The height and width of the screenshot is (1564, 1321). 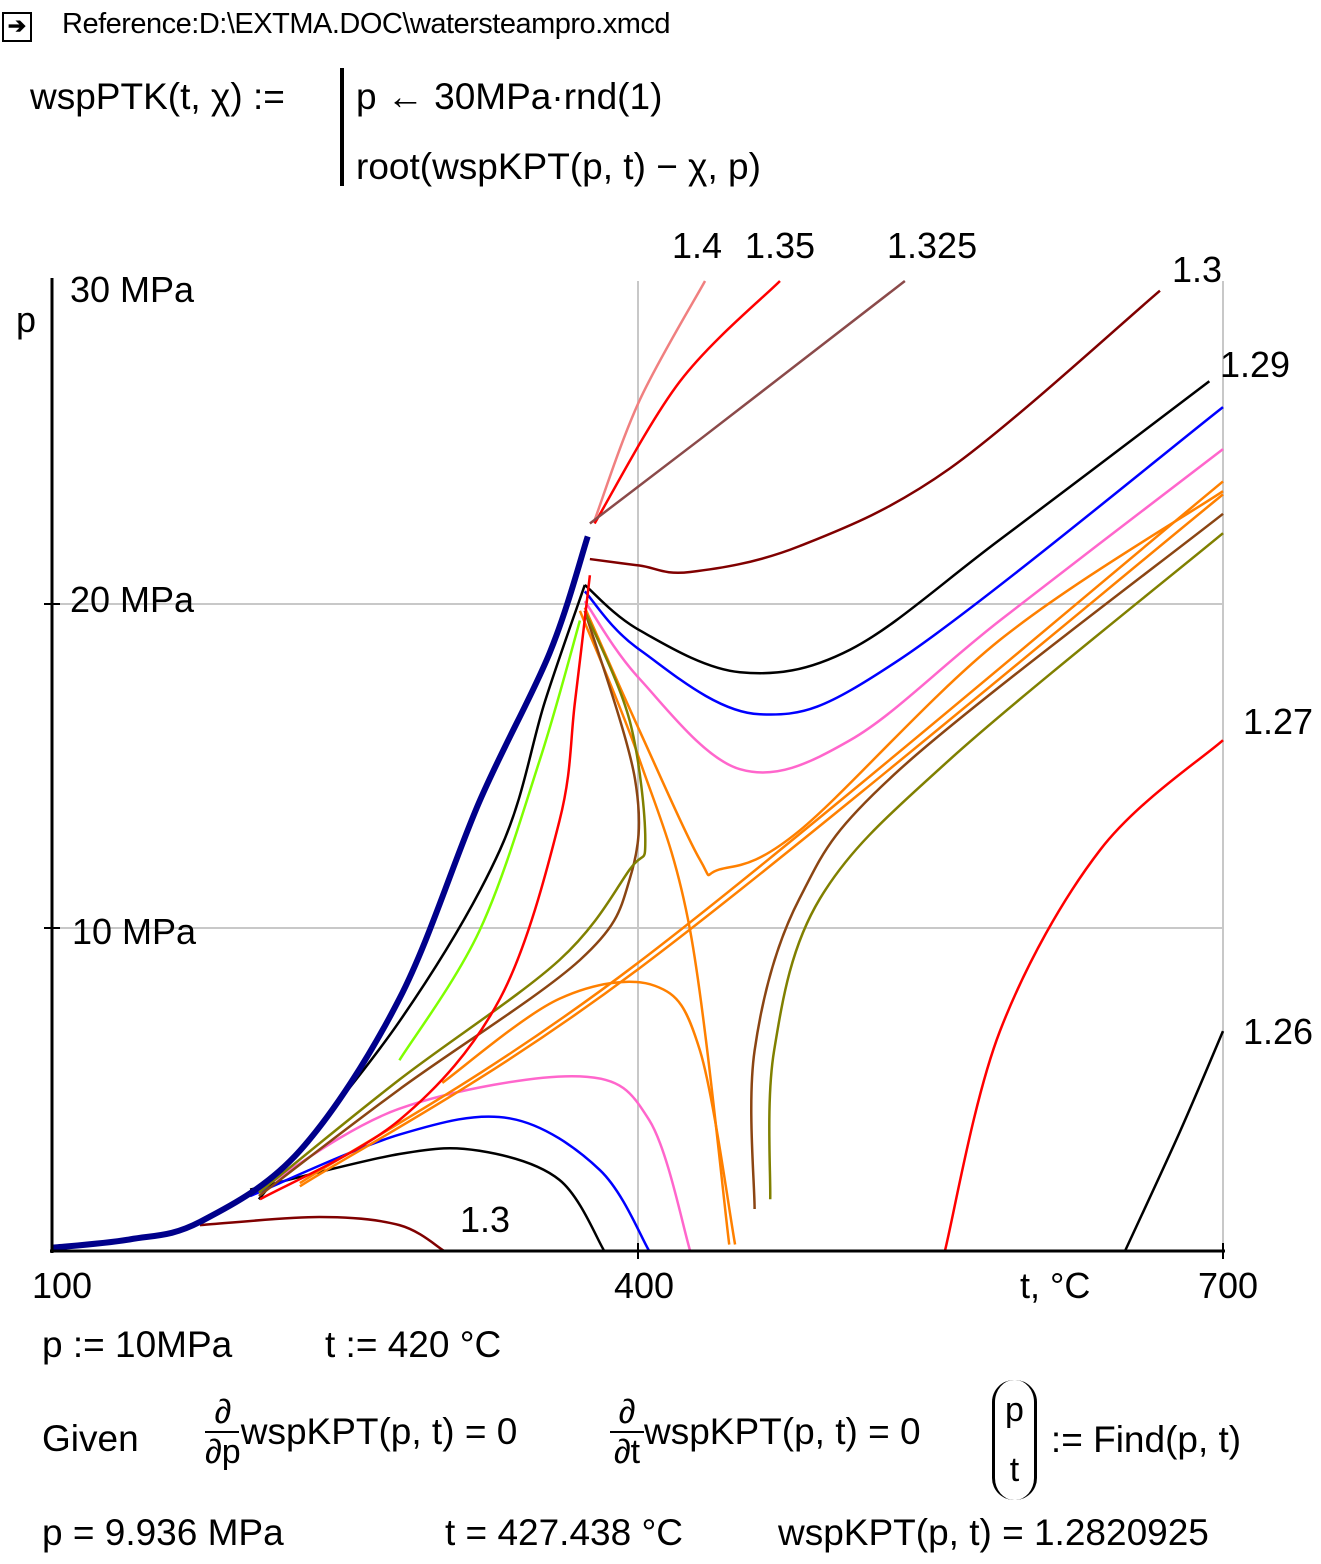 What do you see at coordinates (132, 289) in the screenshot?
I see `y-tick-label: 30 MPa` at bounding box center [132, 289].